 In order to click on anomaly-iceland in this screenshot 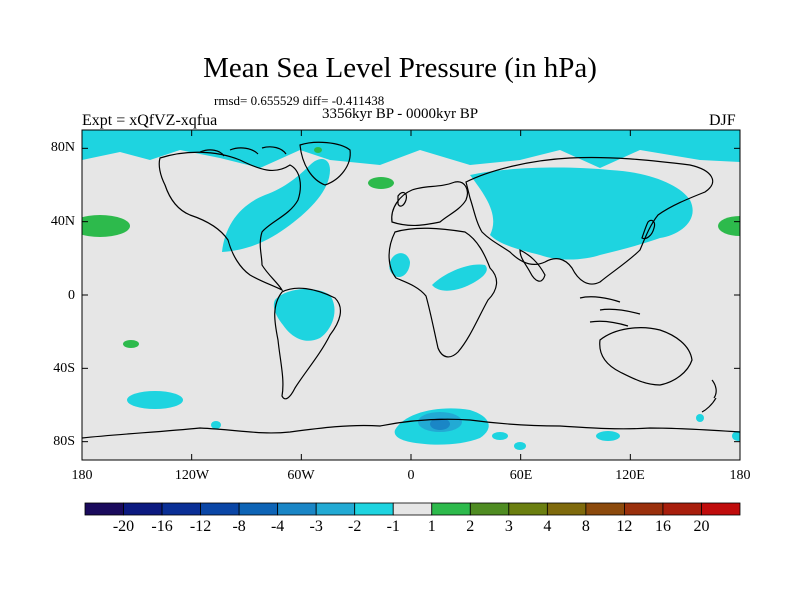, I will do `click(381, 183)`.